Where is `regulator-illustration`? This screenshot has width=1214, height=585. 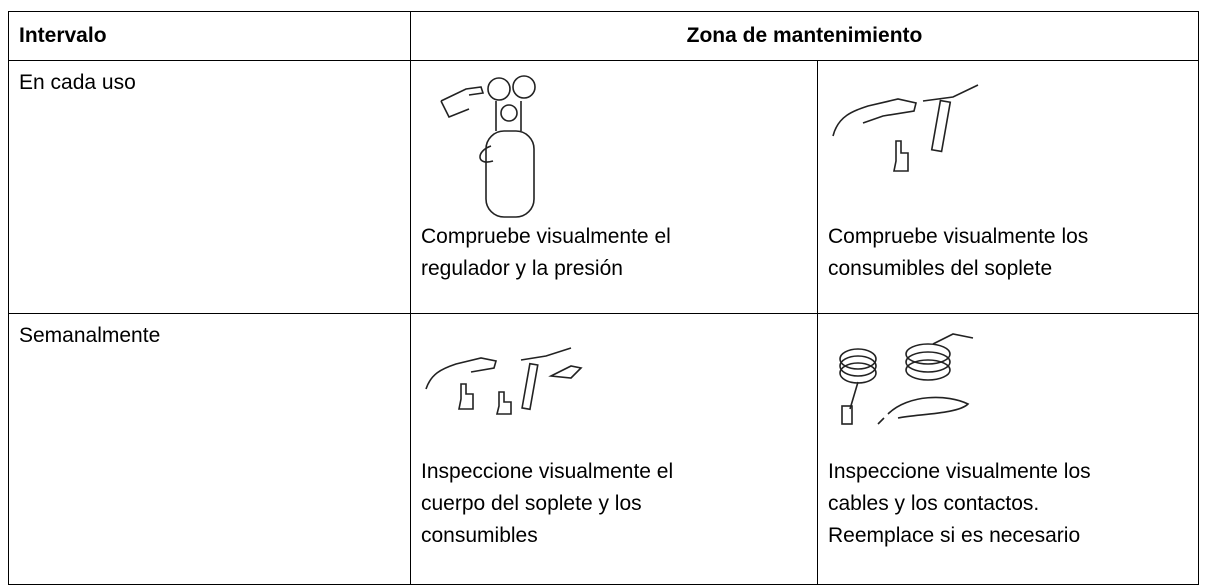 regulator-illustration is located at coordinates (488, 146).